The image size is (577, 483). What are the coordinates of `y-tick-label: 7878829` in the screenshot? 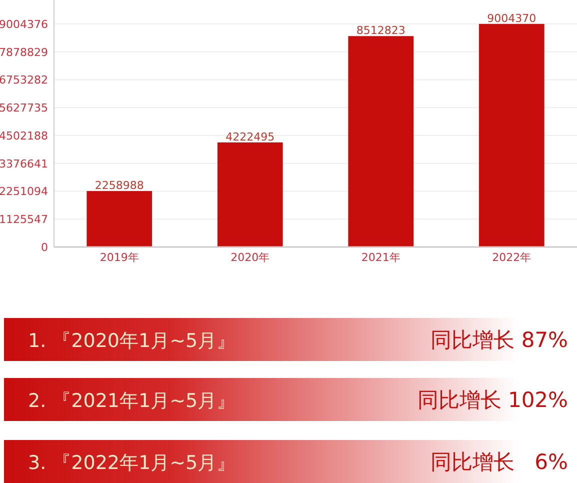 It's located at (24, 52).